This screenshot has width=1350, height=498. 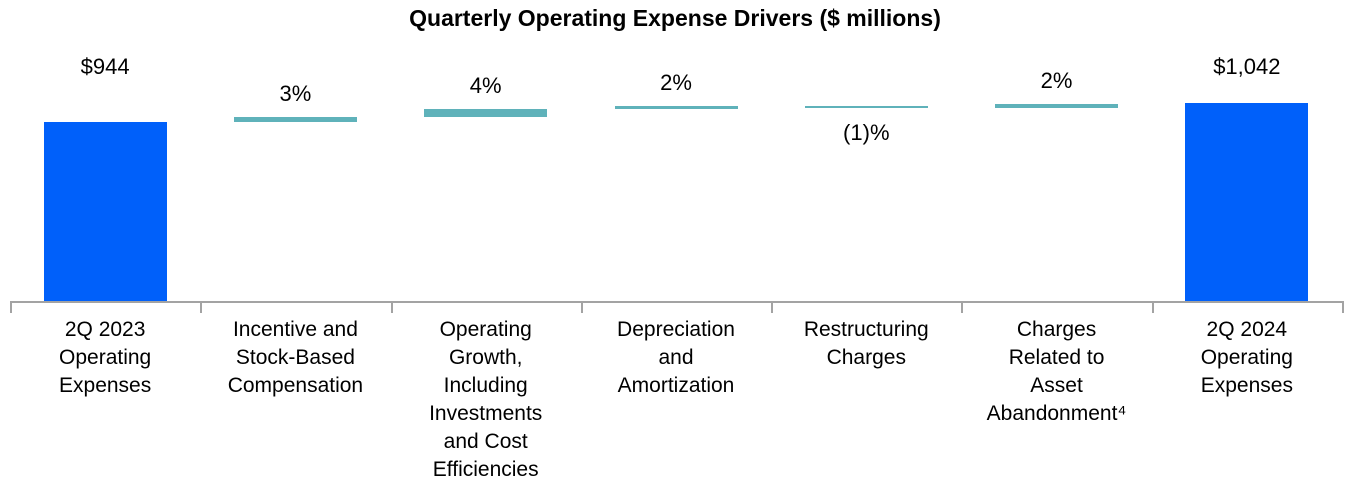 What do you see at coordinates (866, 132) in the screenshot?
I see `value-label: (1)%` at bounding box center [866, 132].